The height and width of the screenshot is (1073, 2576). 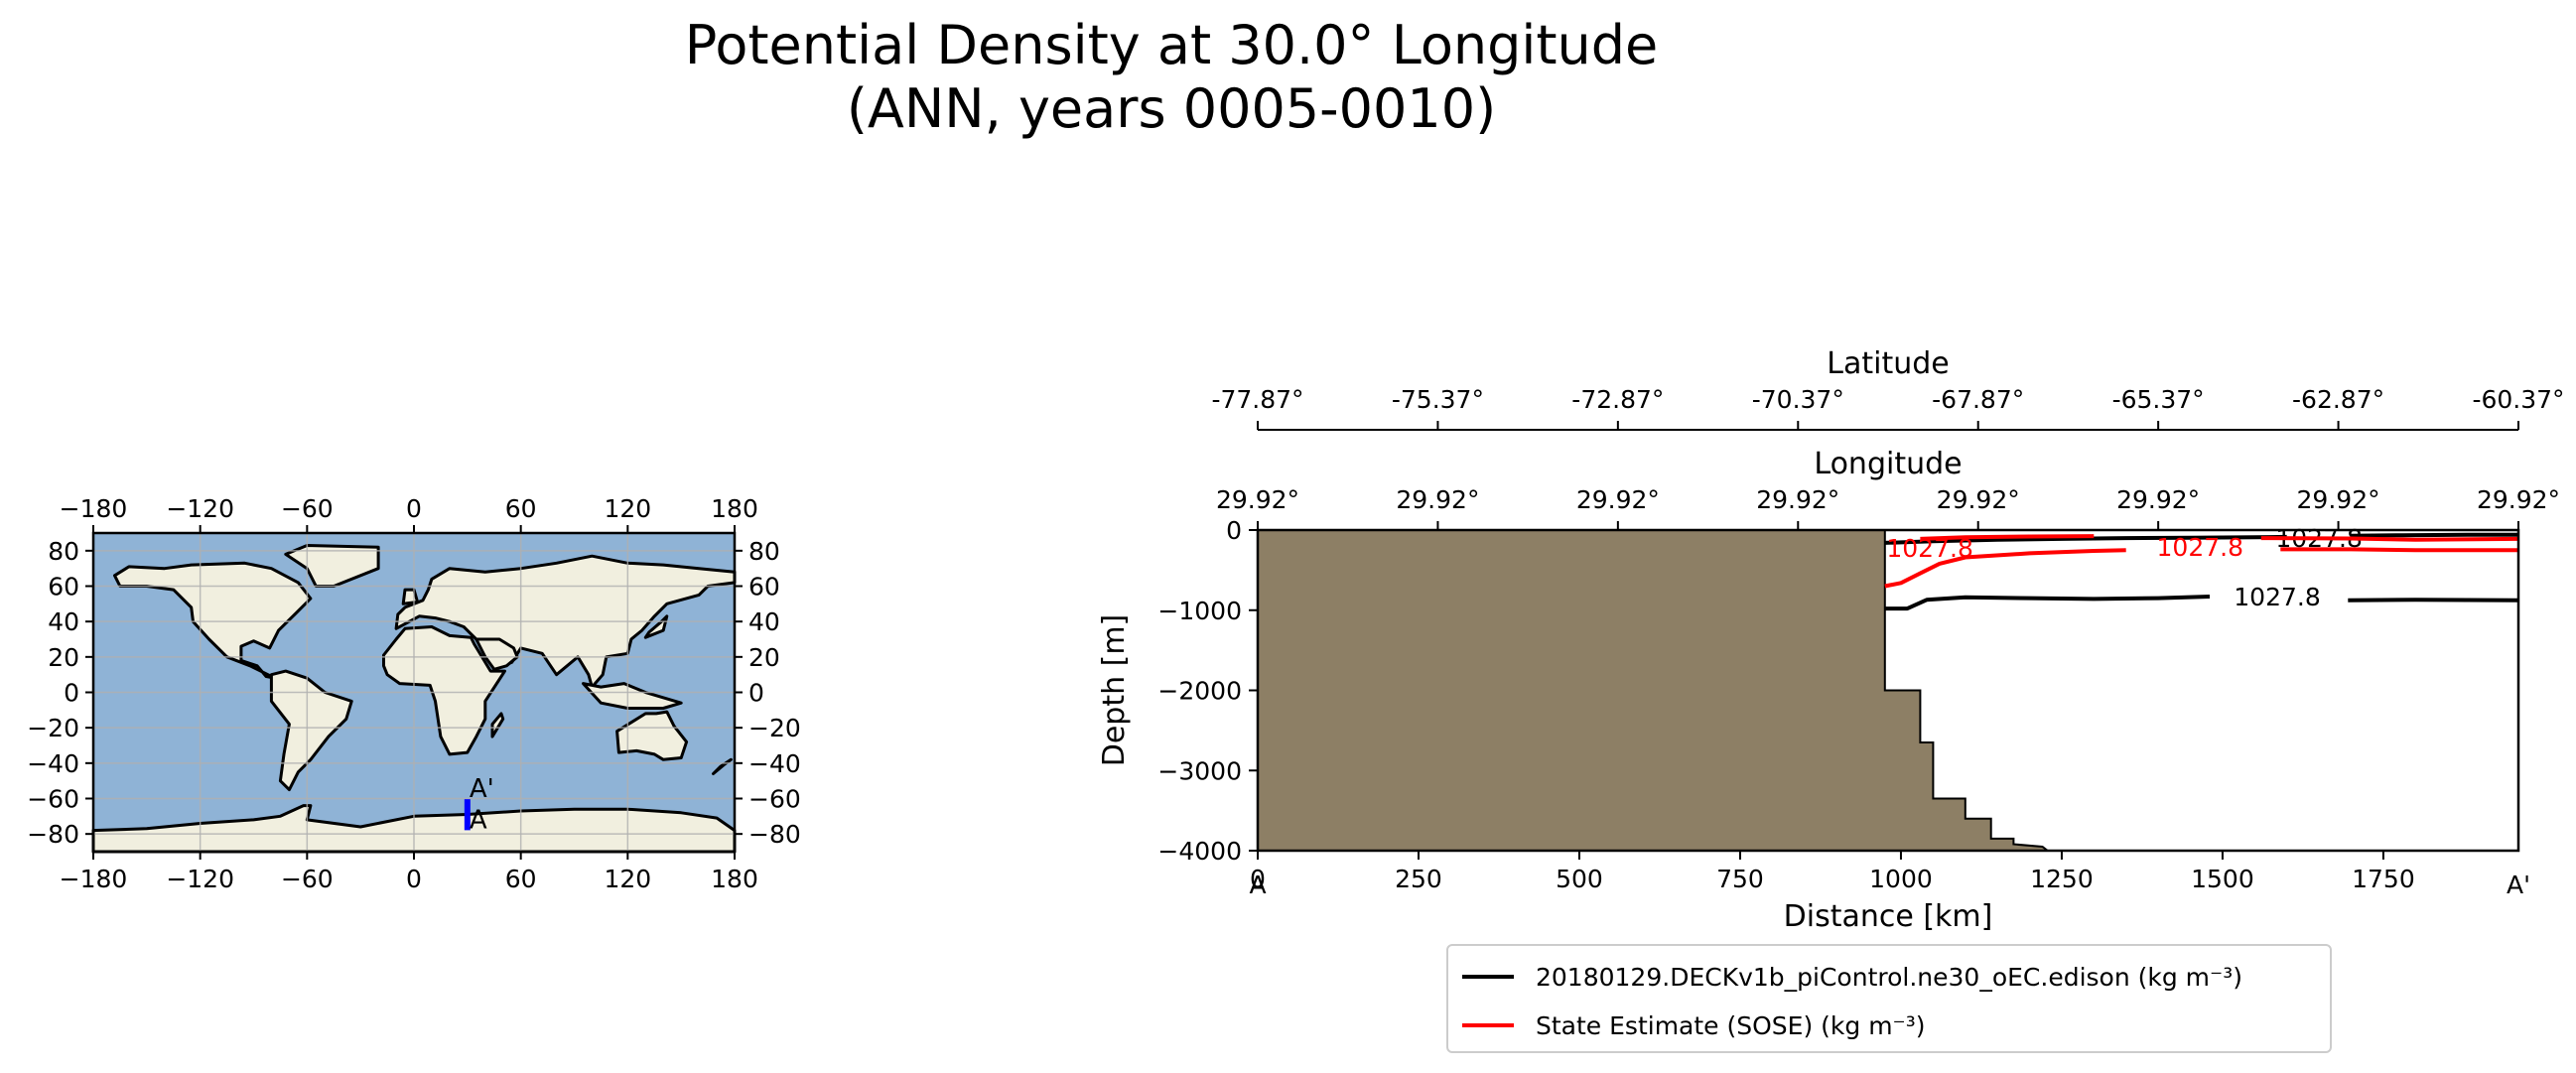 I want to click on map-land-greenland, so click(x=332, y=566).